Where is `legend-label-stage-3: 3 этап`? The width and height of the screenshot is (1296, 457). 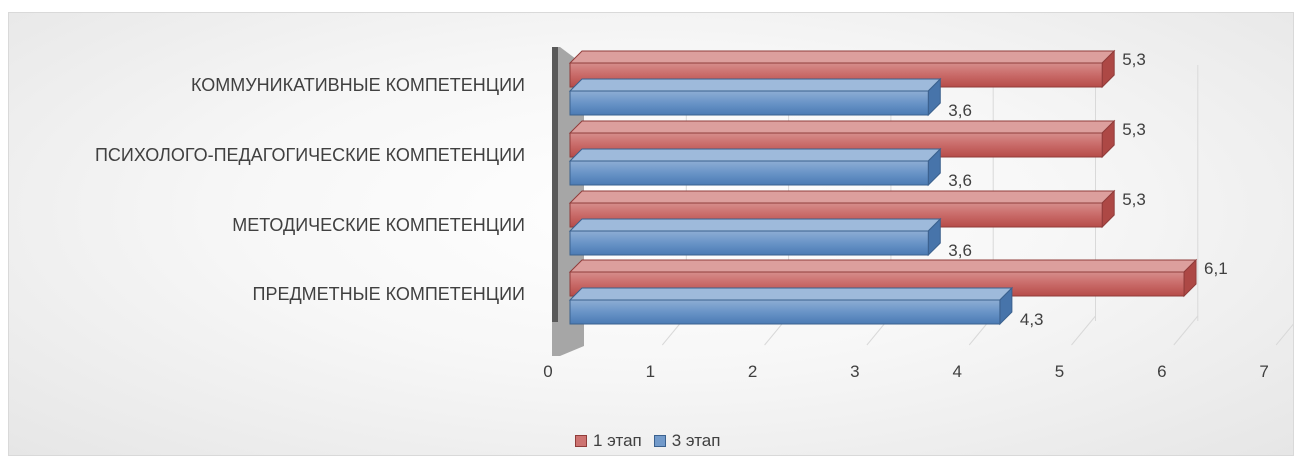
legend-label-stage-3: 3 этап is located at coordinates (696, 440).